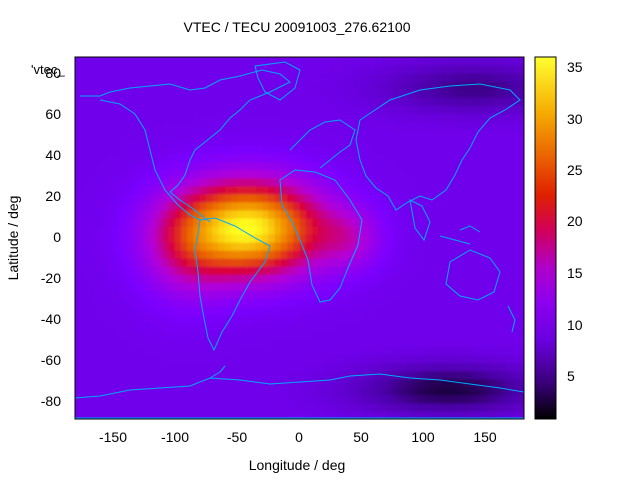 This screenshot has width=640, height=480. Describe the element at coordinates (113, 437) in the screenshot. I see `x-tick-label: -150` at that location.